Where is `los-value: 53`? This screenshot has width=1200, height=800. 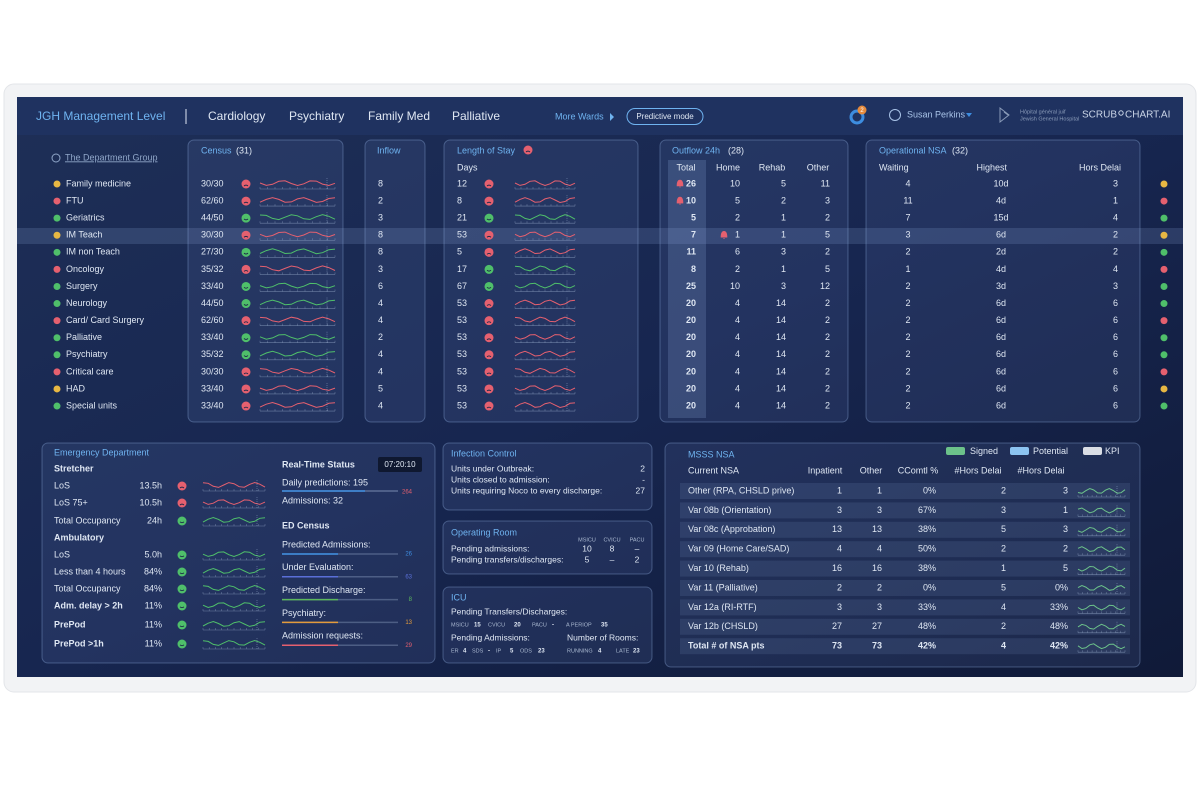 los-value: 53 is located at coordinates (462, 388).